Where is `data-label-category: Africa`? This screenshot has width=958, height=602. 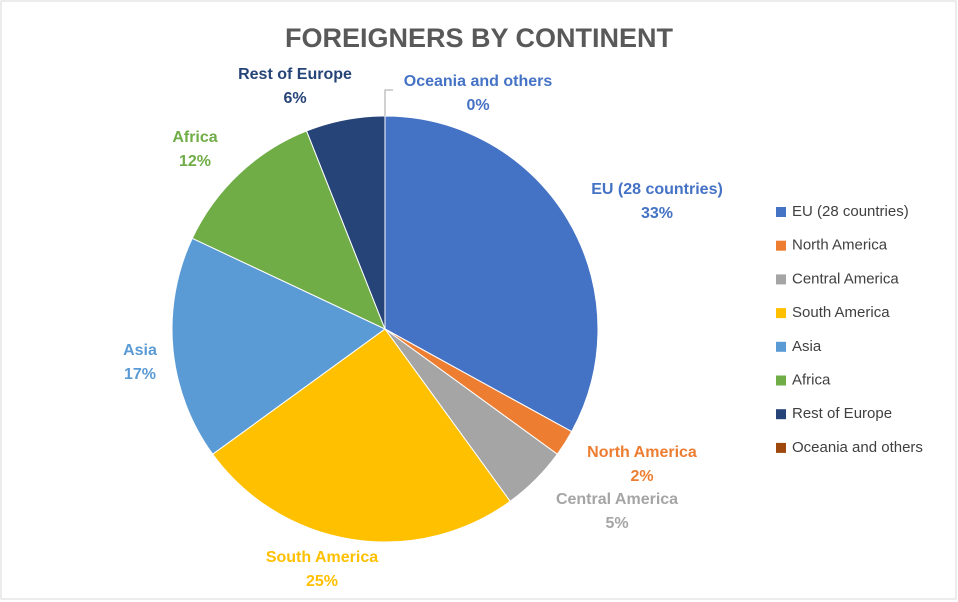
data-label-category: Africa is located at coordinates (194, 137).